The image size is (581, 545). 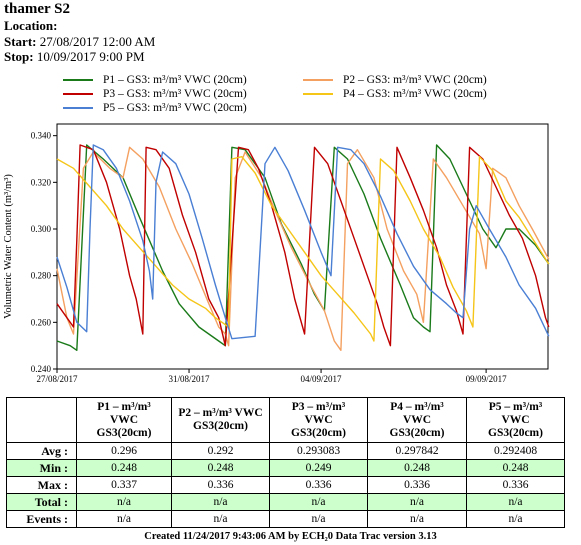 I want to click on table-cell: 0.293083, so click(x=318, y=451).